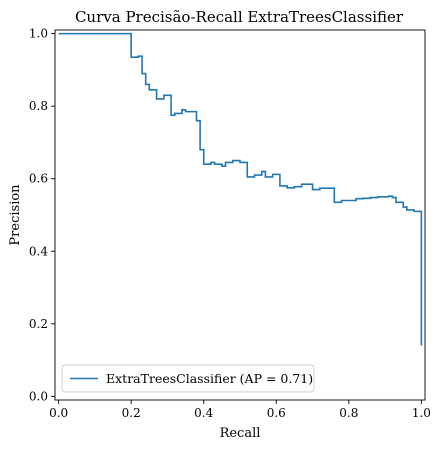 Image resolution: width=440 pixels, height=449 pixels. I want to click on x-tick-label: 0.2, so click(131, 413).